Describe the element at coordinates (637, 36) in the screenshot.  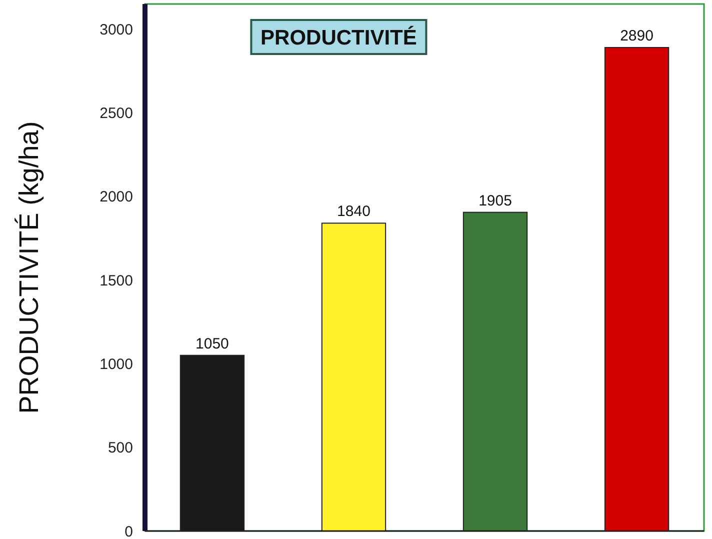
I see `data-label: 2890` at that location.